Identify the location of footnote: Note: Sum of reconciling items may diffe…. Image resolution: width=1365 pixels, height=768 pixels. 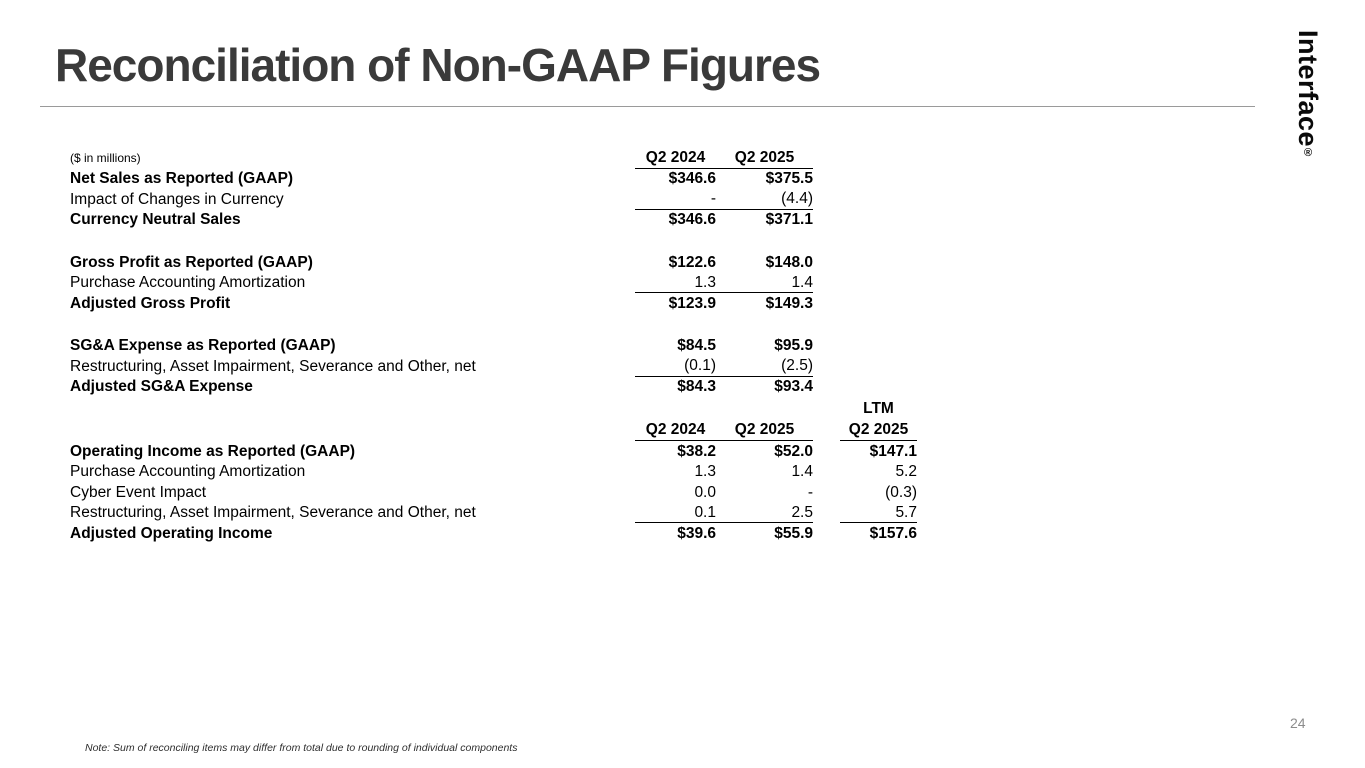
(301, 748).